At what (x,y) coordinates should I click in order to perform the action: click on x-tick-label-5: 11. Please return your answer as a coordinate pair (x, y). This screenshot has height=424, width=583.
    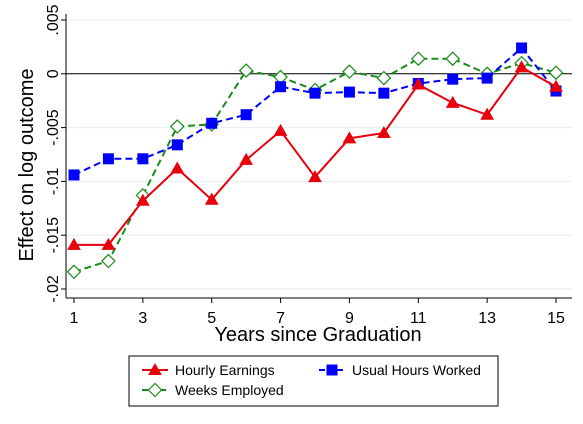
    Looking at the image, I should click on (418, 318).